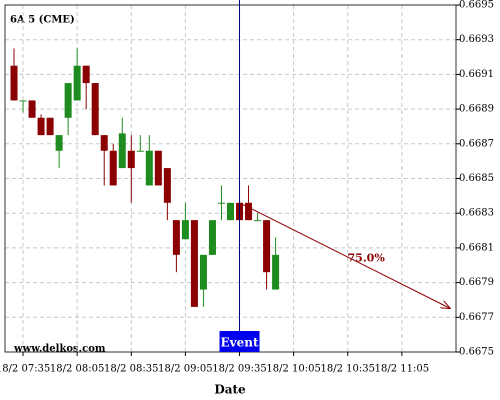 The height and width of the screenshot is (400, 500). Describe the element at coordinates (293, 369) in the screenshot. I see `x-tick-label: 18/2 10:05` at that location.